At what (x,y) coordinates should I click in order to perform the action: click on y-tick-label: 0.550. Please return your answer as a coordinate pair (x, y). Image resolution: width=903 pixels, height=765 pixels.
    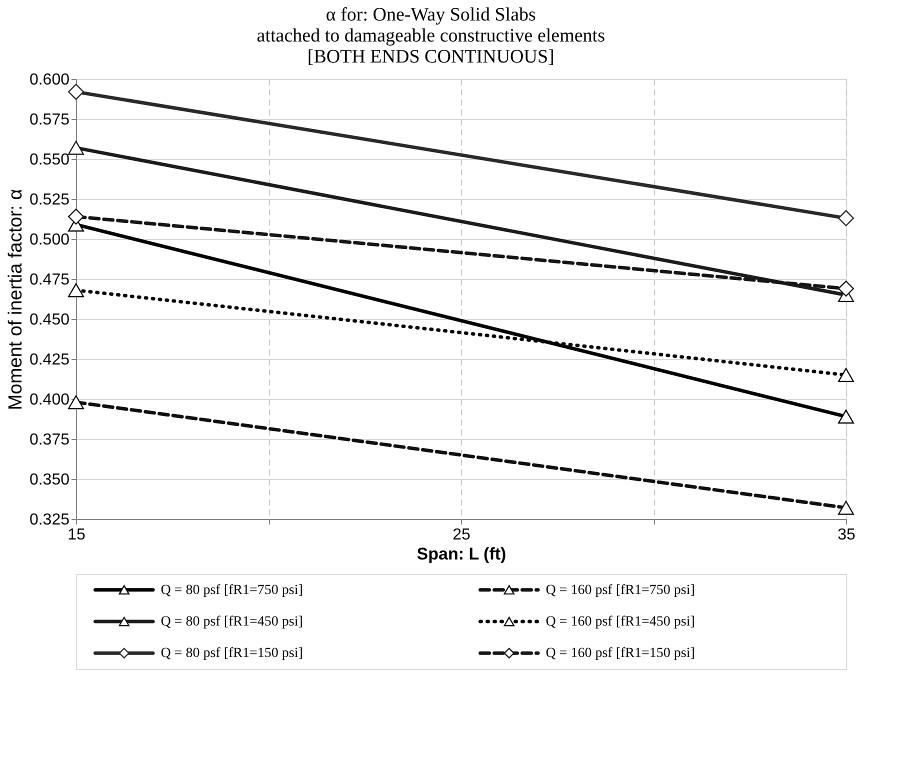
    Looking at the image, I should click on (49, 160).